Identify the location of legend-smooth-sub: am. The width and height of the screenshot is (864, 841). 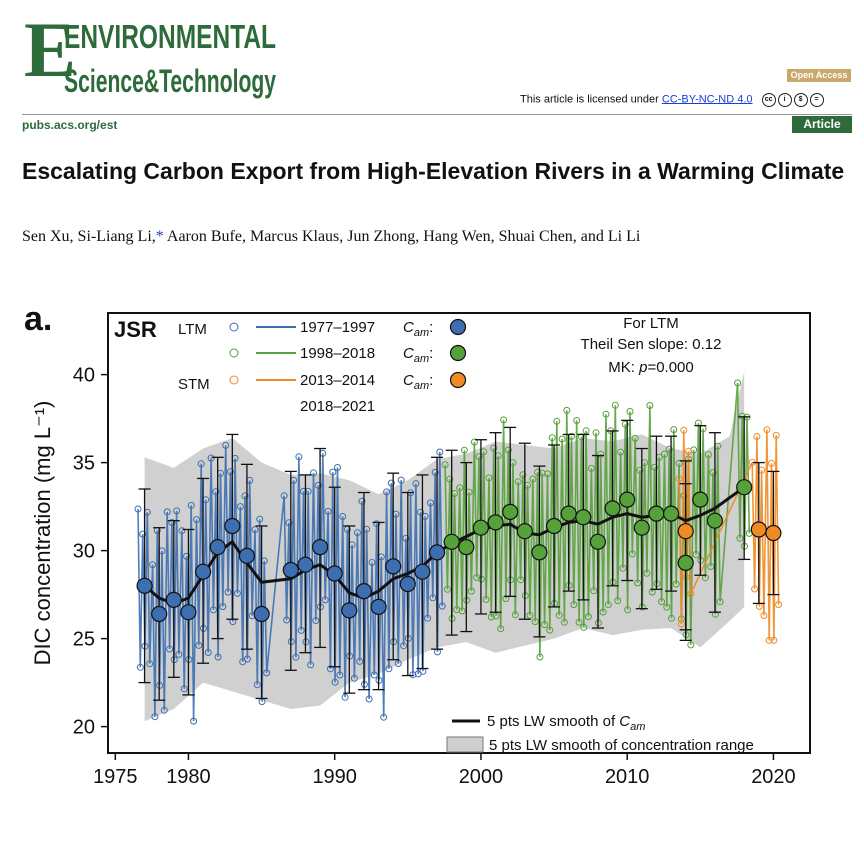
(637, 727).